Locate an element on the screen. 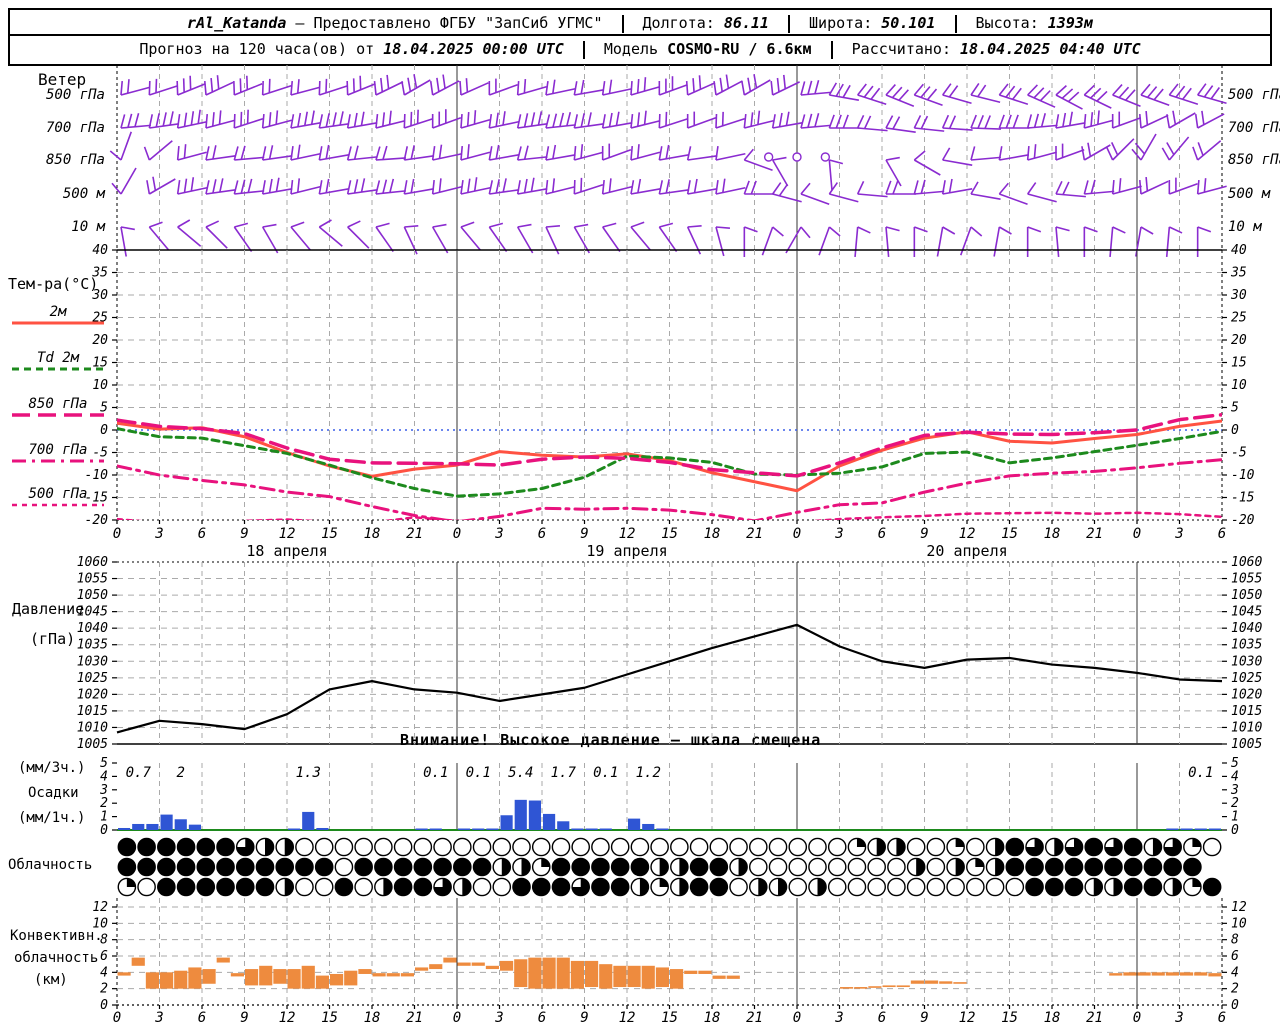 This screenshot has height=1024, width=1280. xaxis-hour-label: 15 is located at coordinates (1009, 534).